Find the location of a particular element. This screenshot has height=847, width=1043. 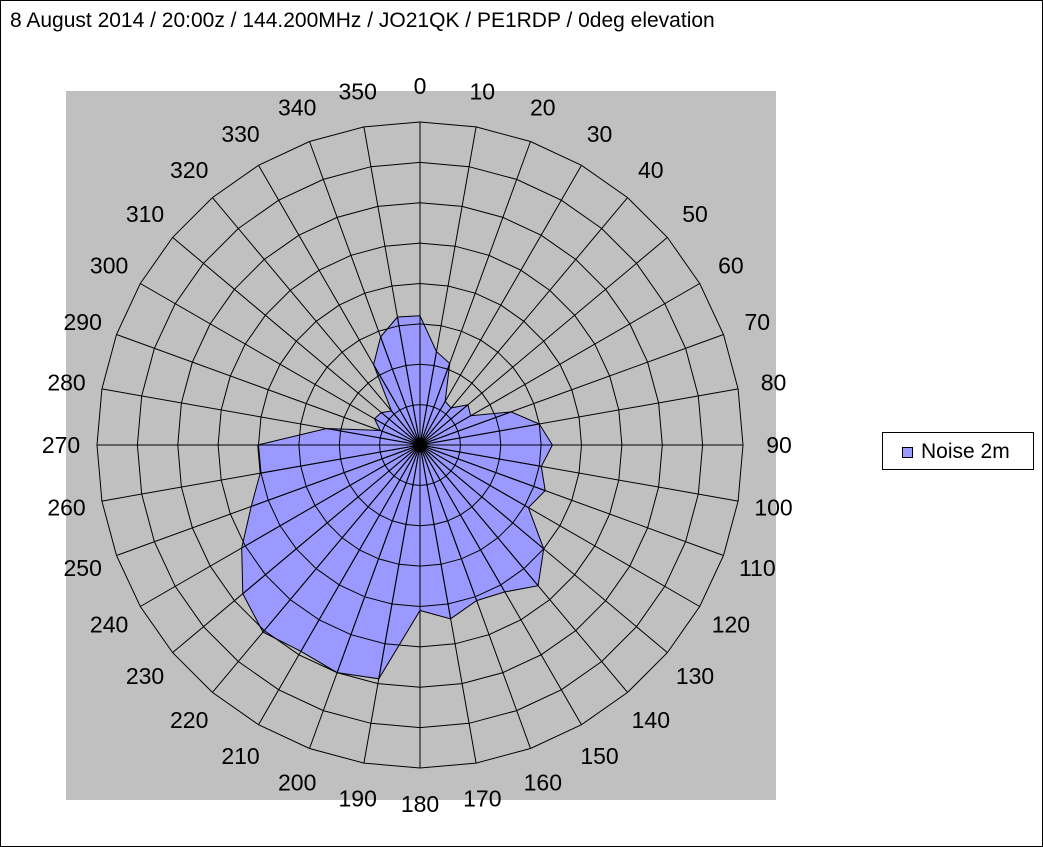

tick-label: 230 is located at coordinates (145, 676).